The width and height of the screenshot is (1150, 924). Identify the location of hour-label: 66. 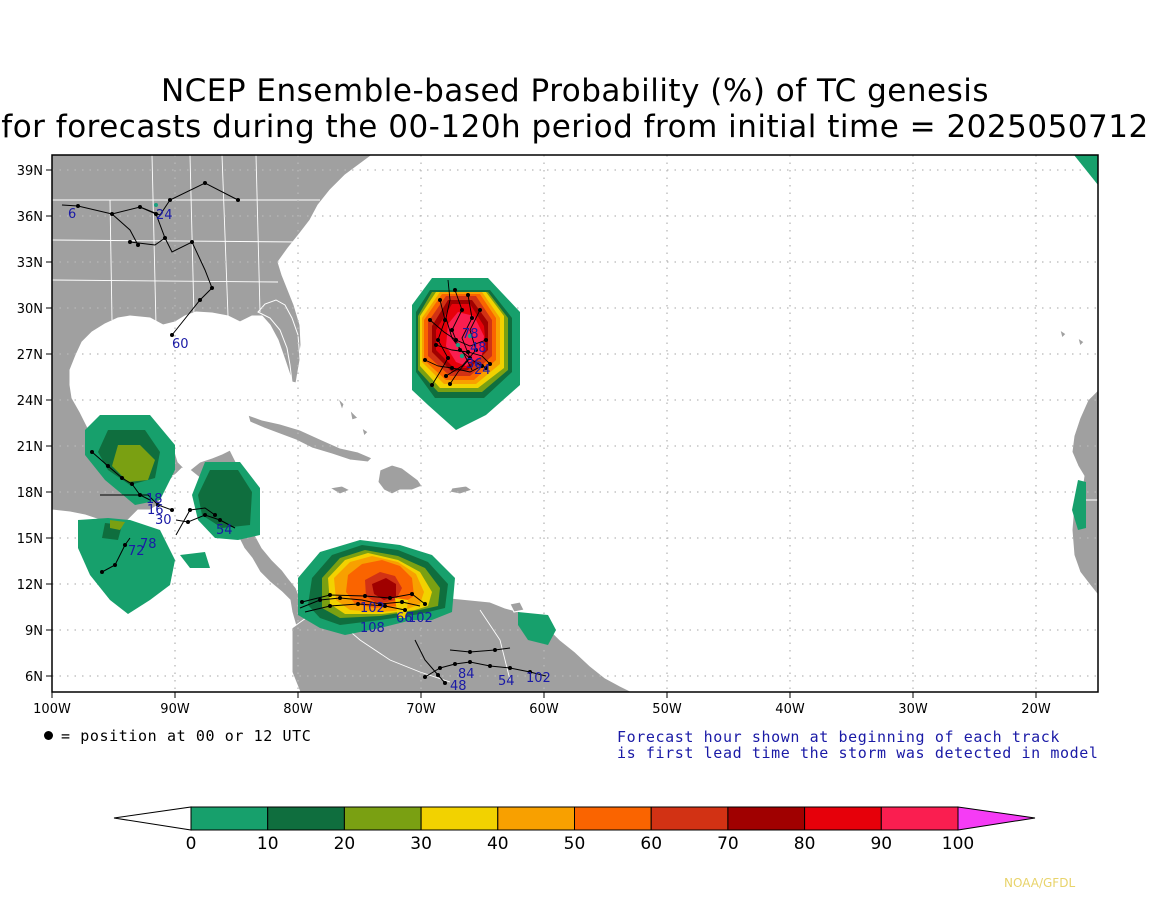
(404, 618).